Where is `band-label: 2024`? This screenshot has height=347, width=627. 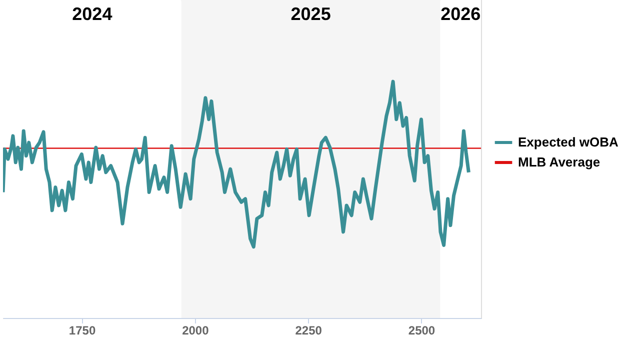
band-label: 2024 is located at coordinates (92, 14).